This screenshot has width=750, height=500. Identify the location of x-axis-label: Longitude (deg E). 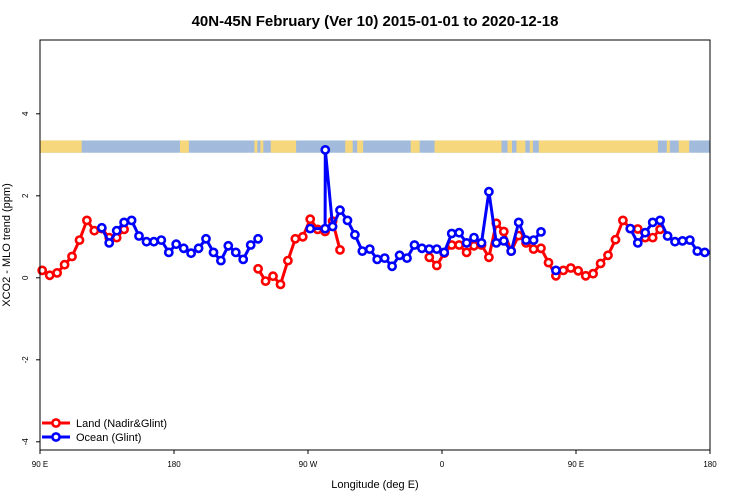
(374, 485).